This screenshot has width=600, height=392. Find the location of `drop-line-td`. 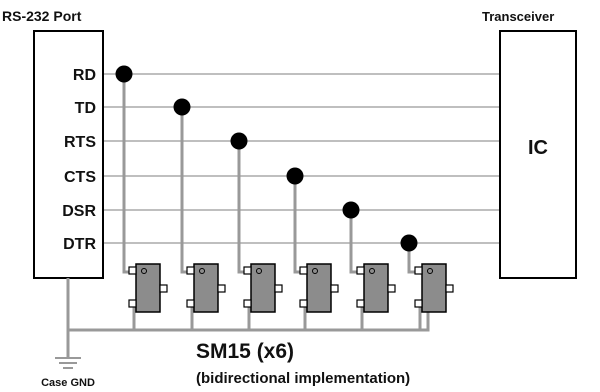

drop-line-td is located at coordinates (185, 190).